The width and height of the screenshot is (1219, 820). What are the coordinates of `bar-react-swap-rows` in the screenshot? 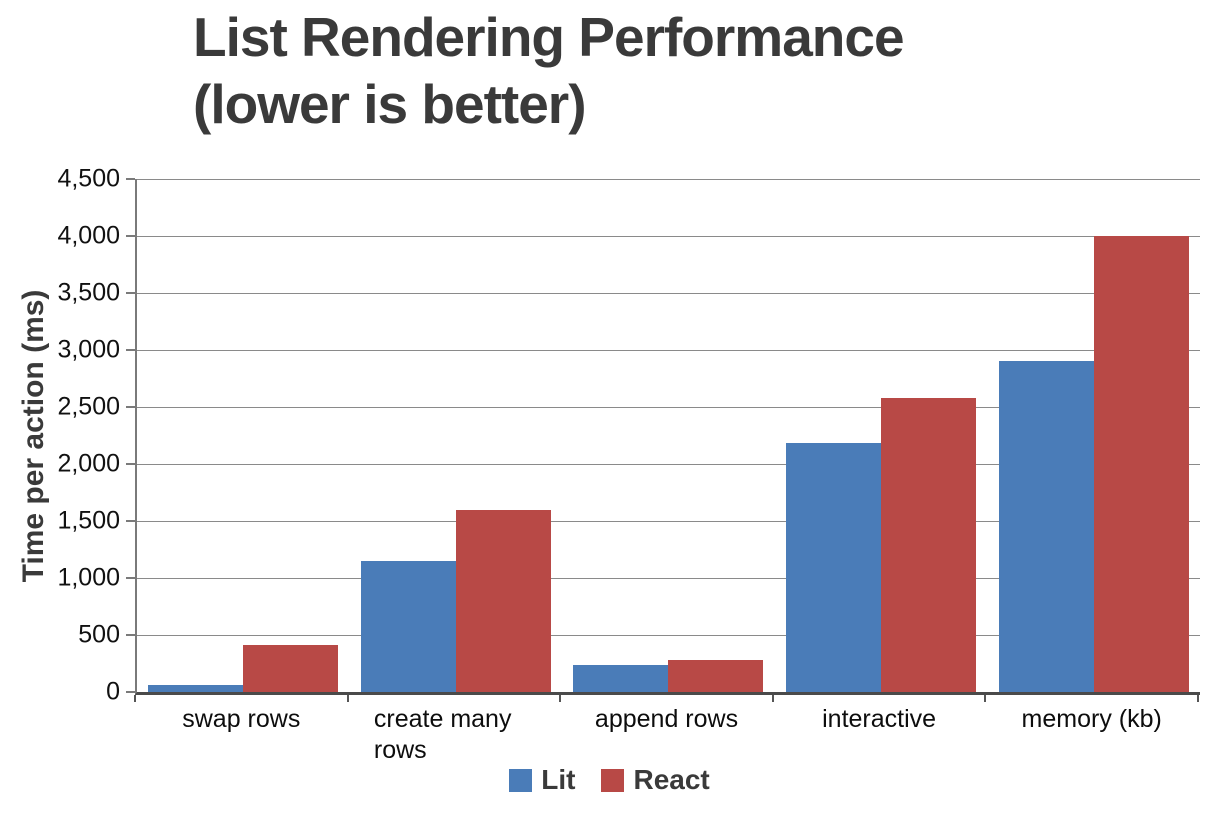 It's located at (291, 668).